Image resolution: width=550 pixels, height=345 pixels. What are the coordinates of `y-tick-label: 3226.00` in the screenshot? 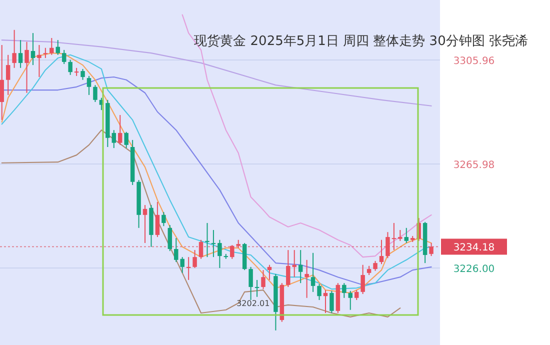 It's located at (474, 269).